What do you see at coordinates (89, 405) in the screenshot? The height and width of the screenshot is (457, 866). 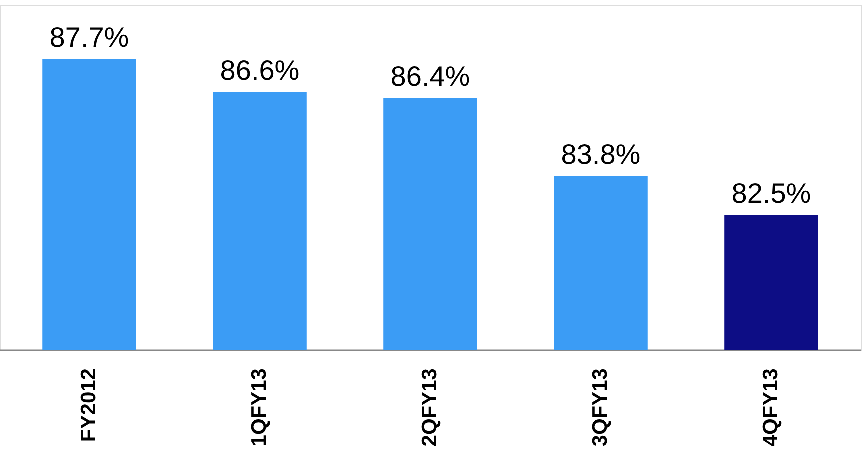 I see `x-tick-label: FY2012` at bounding box center [89, 405].